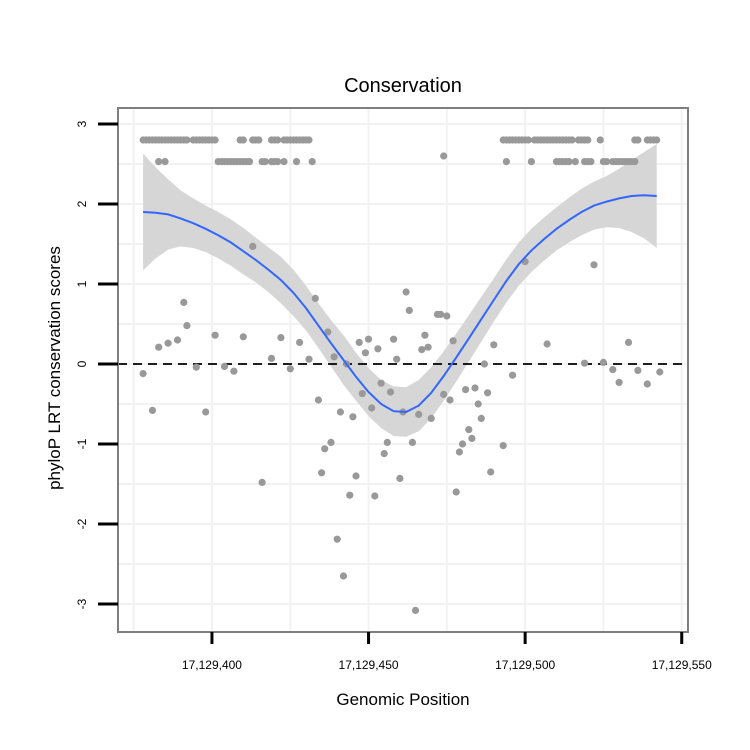 Image resolution: width=750 pixels, height=750 pixels. I want to click on x-axis: 17,129,400 17,129,450 17,129,500 17,129,550, so click(447, 652).